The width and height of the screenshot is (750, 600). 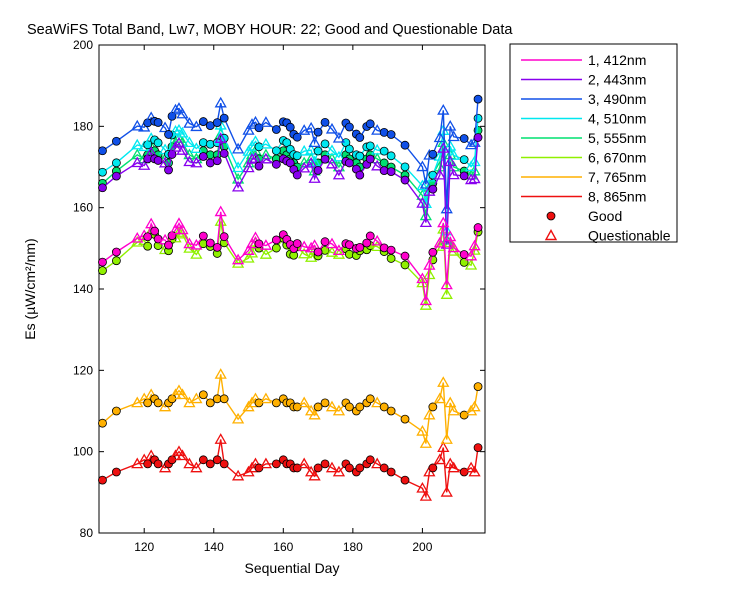 I want to click on legend-box, so click(x=593, y=143).